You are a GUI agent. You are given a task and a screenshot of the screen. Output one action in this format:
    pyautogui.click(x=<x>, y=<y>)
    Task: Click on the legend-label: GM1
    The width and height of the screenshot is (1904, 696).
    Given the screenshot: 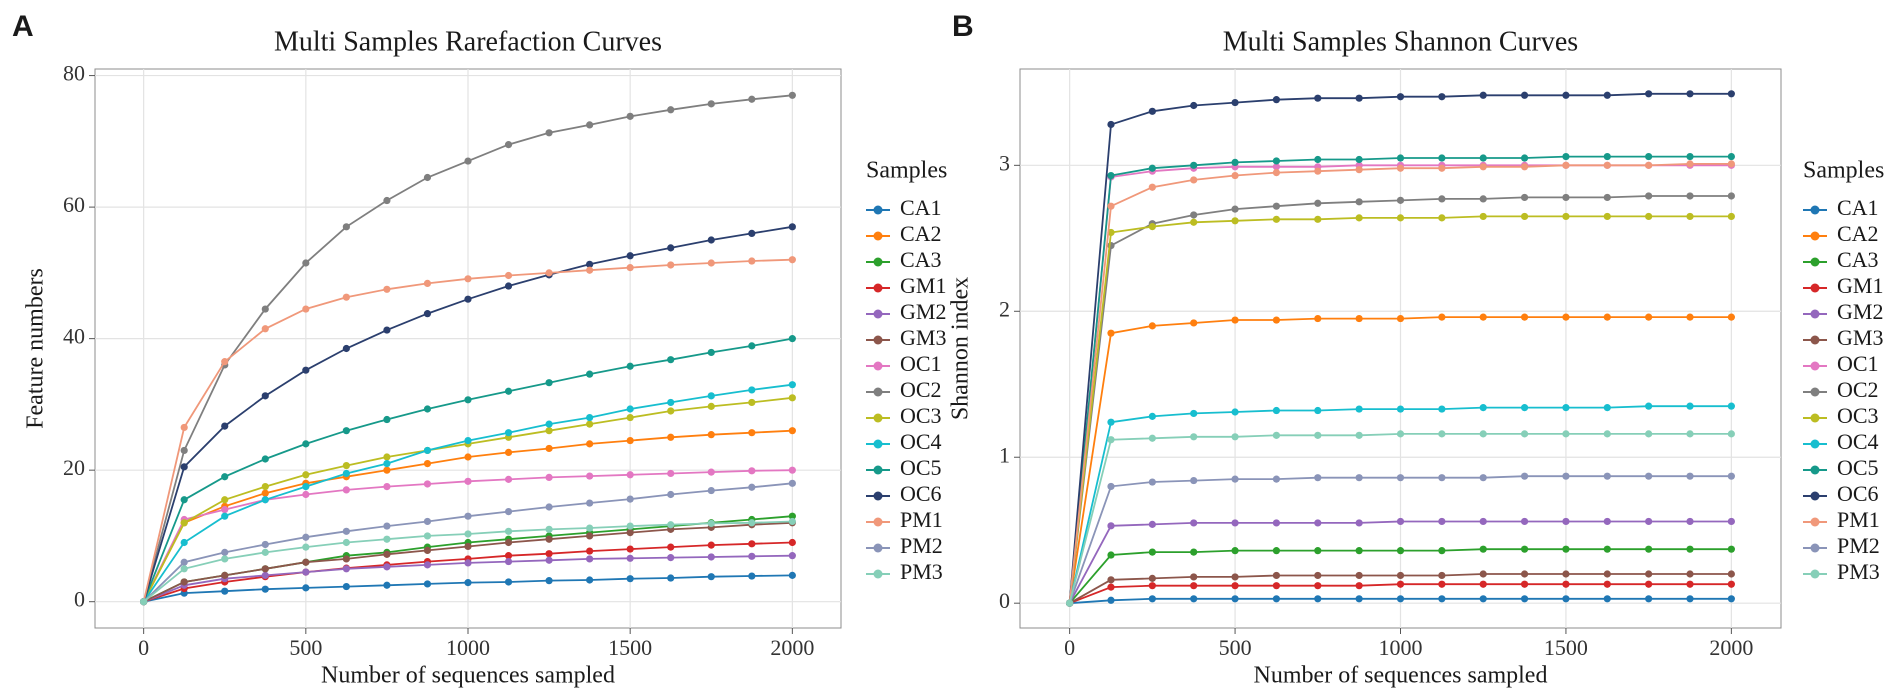 What is the action you would take?
    pyautogui.click(x=923, y=285)
    